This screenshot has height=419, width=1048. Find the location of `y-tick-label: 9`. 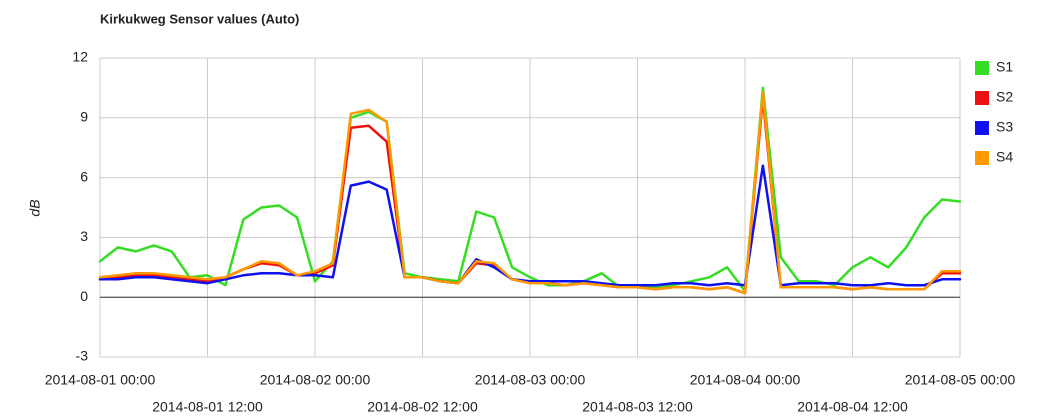

y-tick-label: 9 is located at coordinates (84, 117).